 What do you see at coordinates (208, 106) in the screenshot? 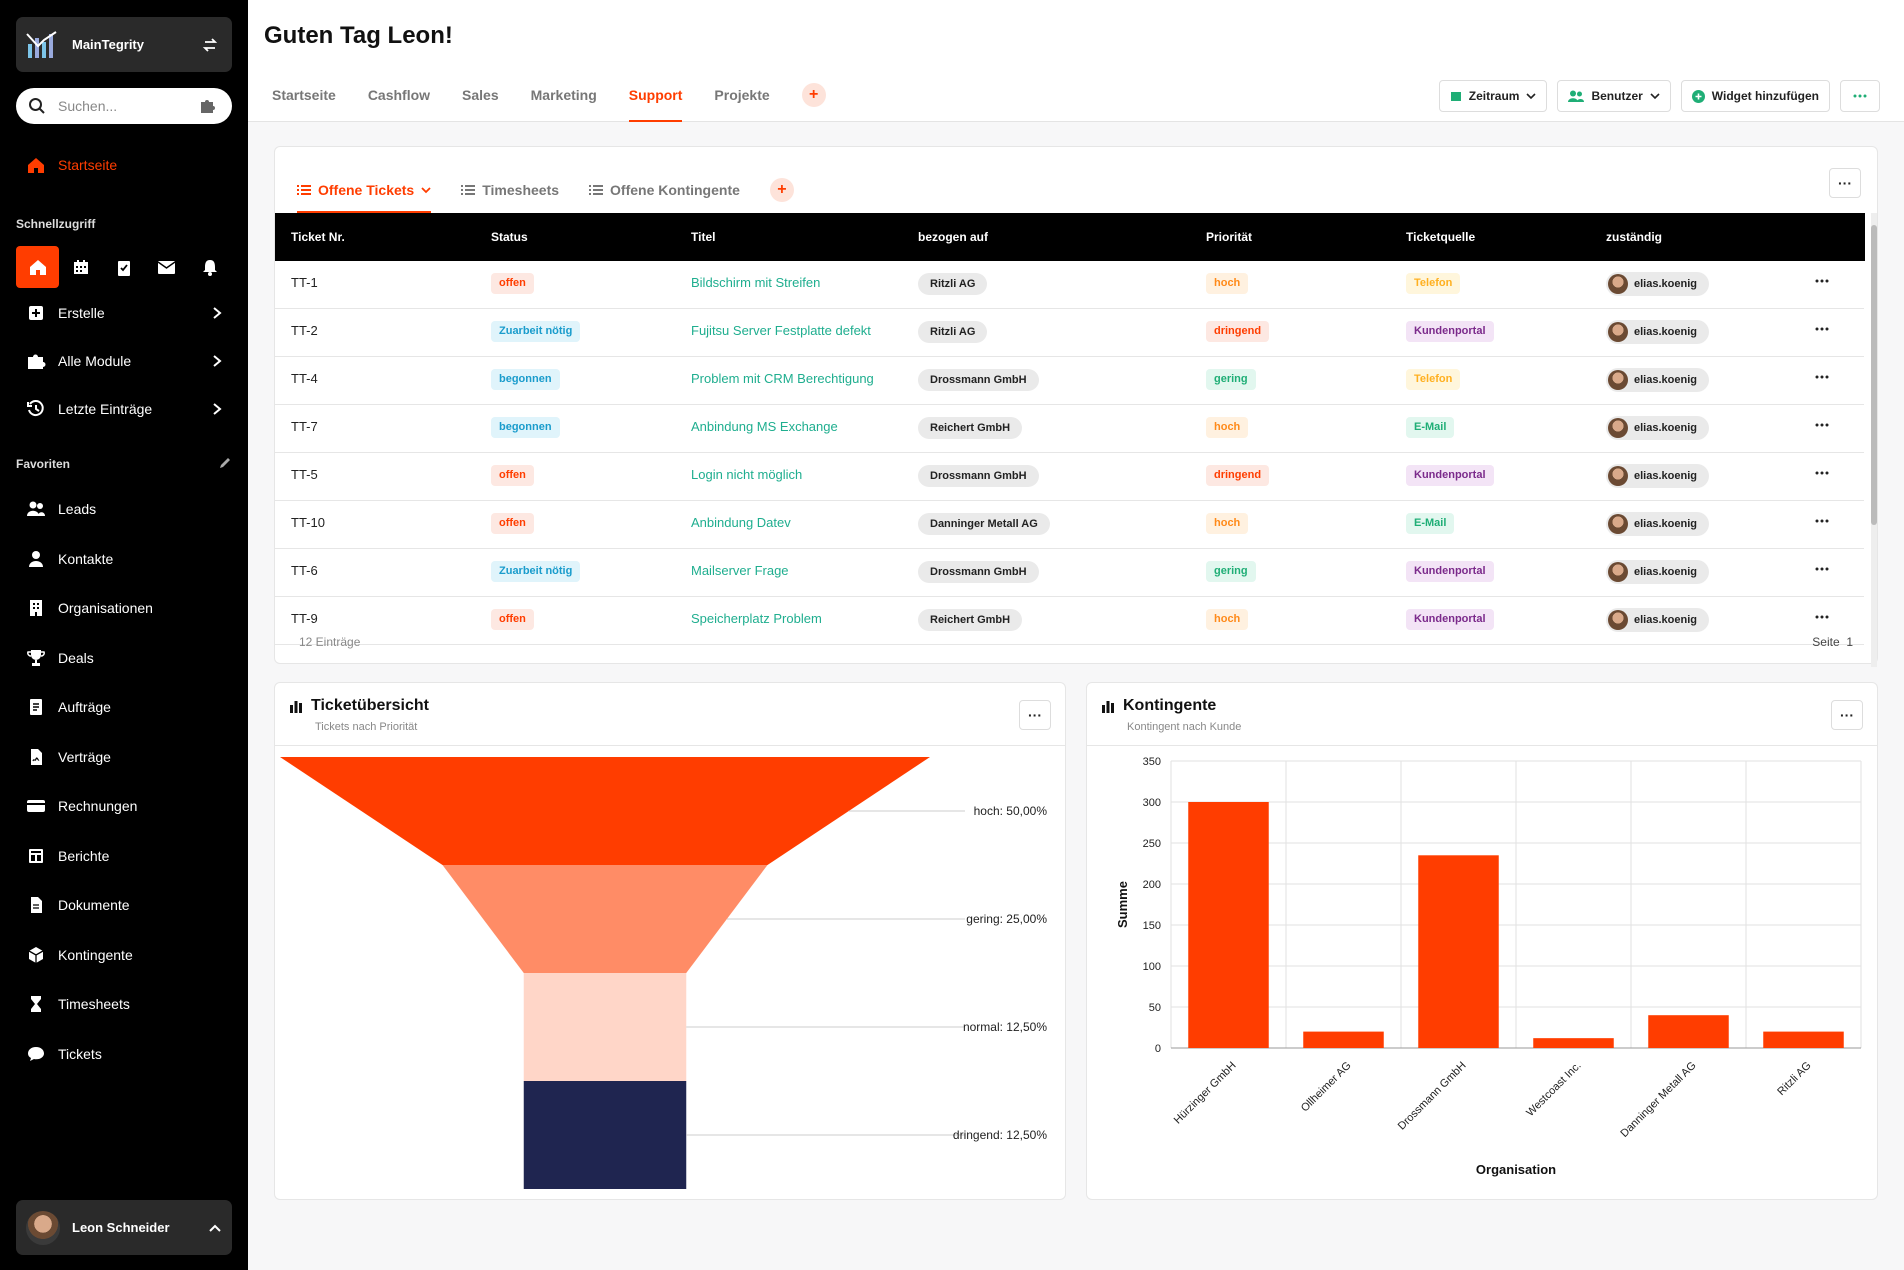
I see `puzzle-icon` at bounding box center [208, 106].